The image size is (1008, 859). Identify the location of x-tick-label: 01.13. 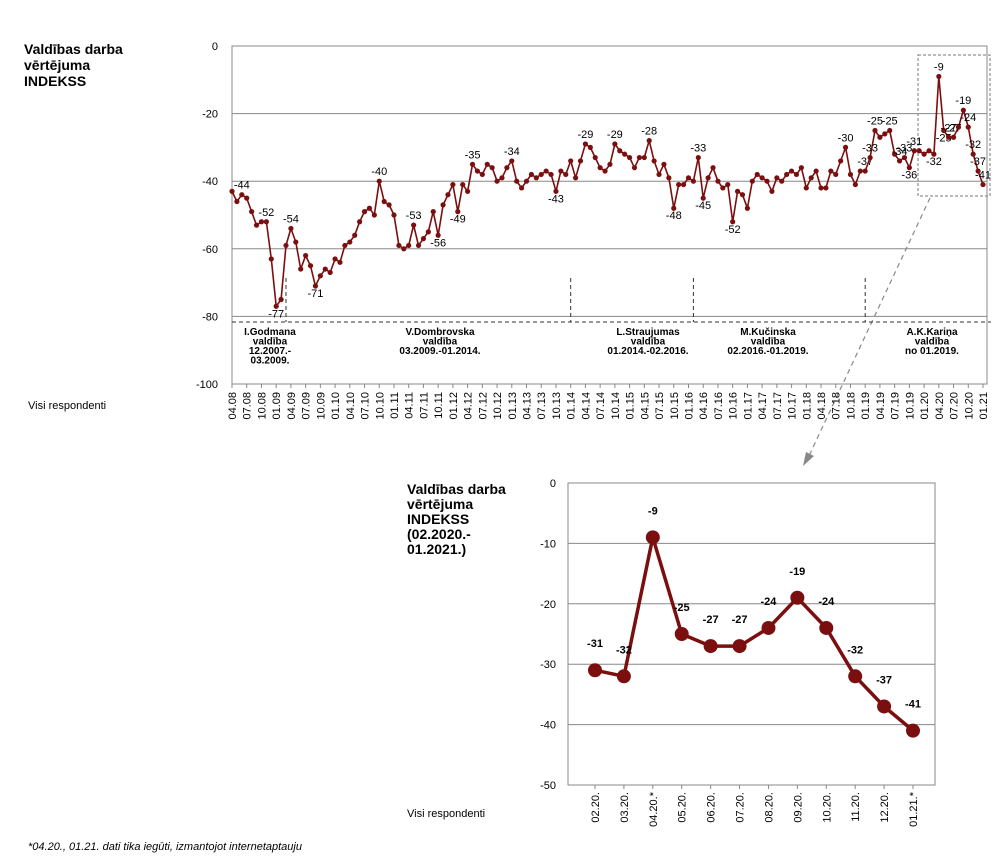
(513, 406).